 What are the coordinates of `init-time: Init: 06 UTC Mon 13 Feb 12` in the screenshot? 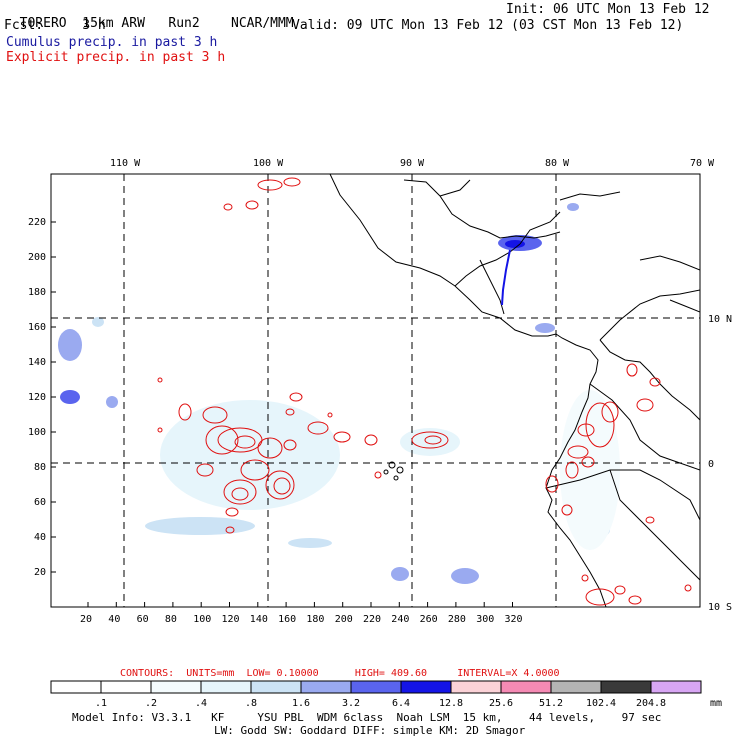 It's located at (608, 9).